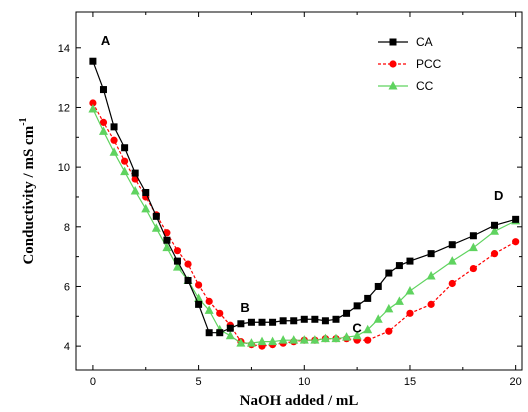  Describe the element at coordinates (93, 382) in the screenshot. I see `x-tick-label: 0` at that location.